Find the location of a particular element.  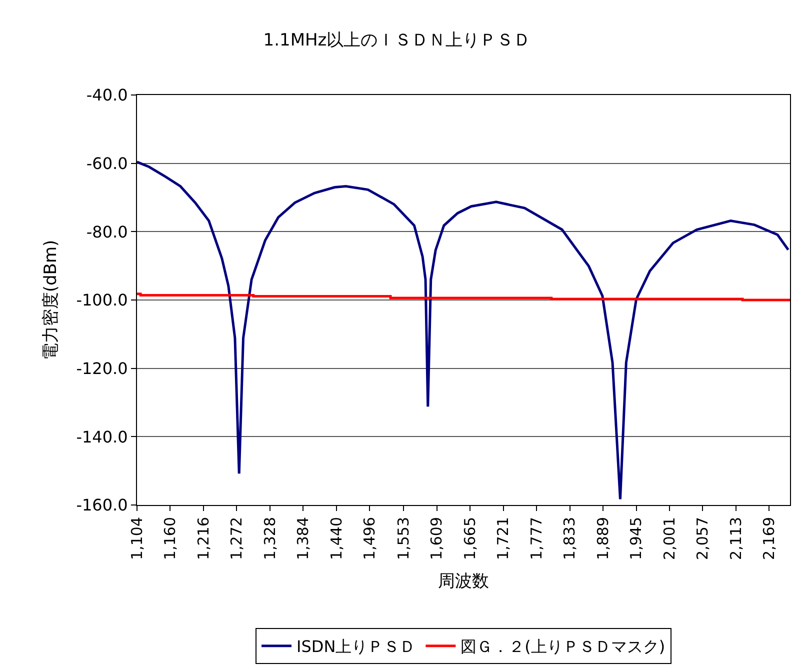

x-tick-label: 1,328 is located at coordinates (269, 538).